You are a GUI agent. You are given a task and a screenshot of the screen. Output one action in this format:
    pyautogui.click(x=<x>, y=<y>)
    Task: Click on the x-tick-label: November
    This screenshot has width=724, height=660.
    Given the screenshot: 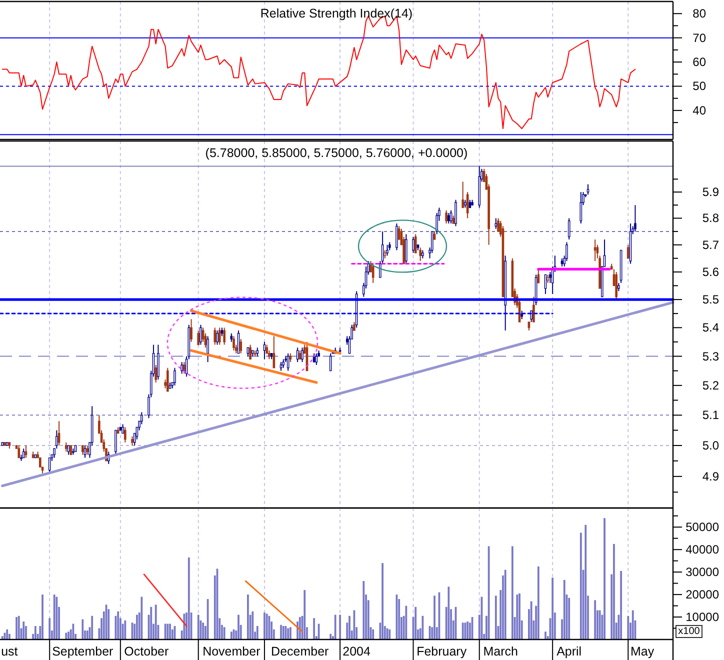 What is the action you would take?
    pyautogui.click(x=231, y=651)
    